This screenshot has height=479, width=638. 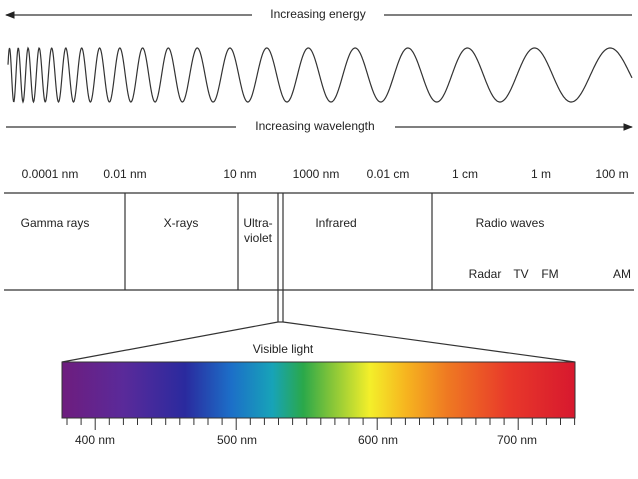 I want to click on scale-tick: 0.0001 nm, so click(x=50, y=174).